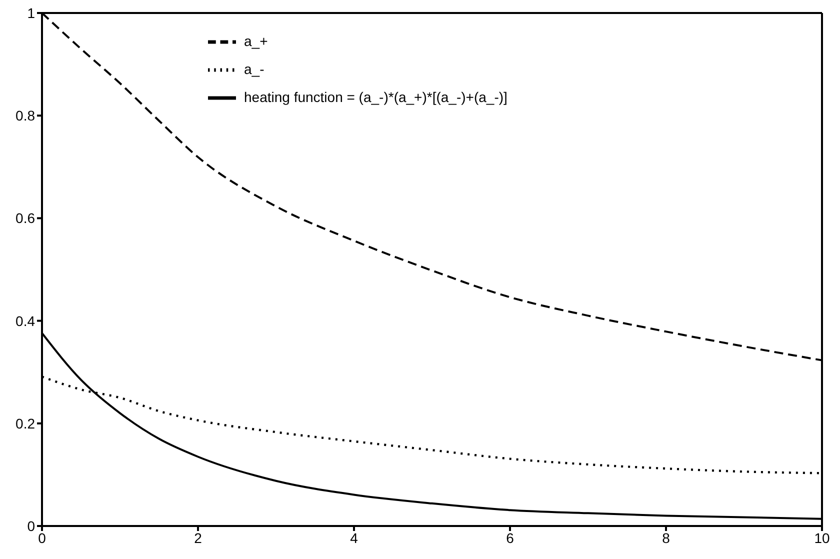 The height and width of the screenshot is (559, 840). What do you see at coordinates (26, 116) in the screenshot?
I see `y-tick-label: 0.8` at bounding box center [26, 116].